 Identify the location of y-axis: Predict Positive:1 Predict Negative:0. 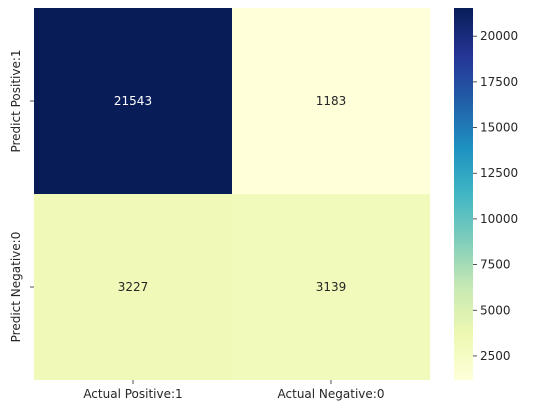
(21, 195).